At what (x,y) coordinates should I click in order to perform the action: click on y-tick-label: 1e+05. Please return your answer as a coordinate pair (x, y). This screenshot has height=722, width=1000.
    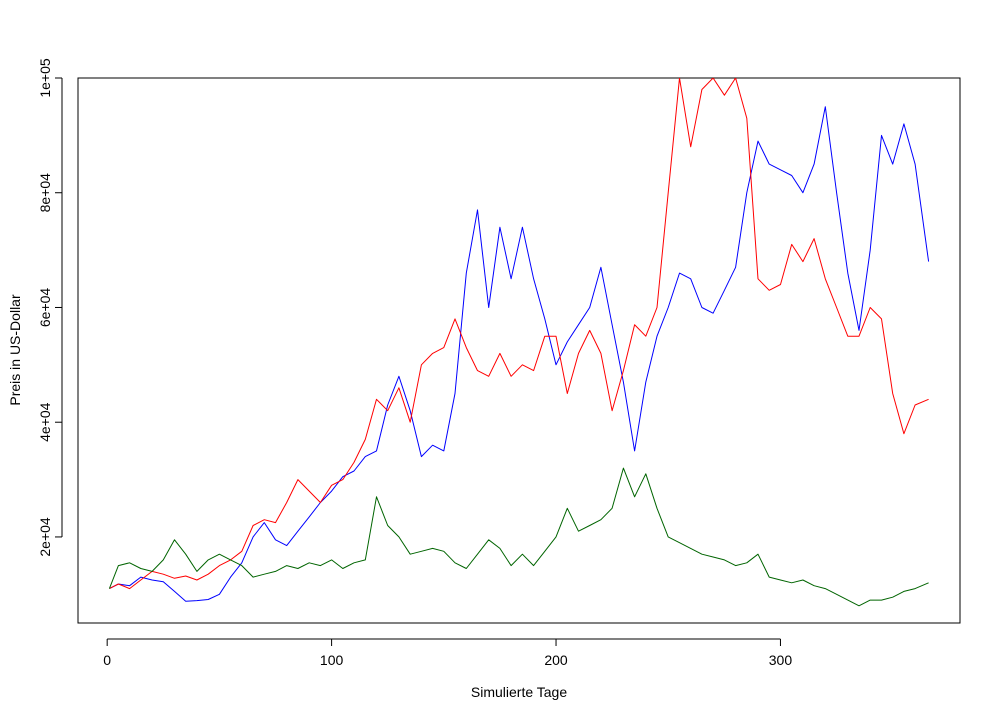
    Looking at the image, I should click on (45, 78).